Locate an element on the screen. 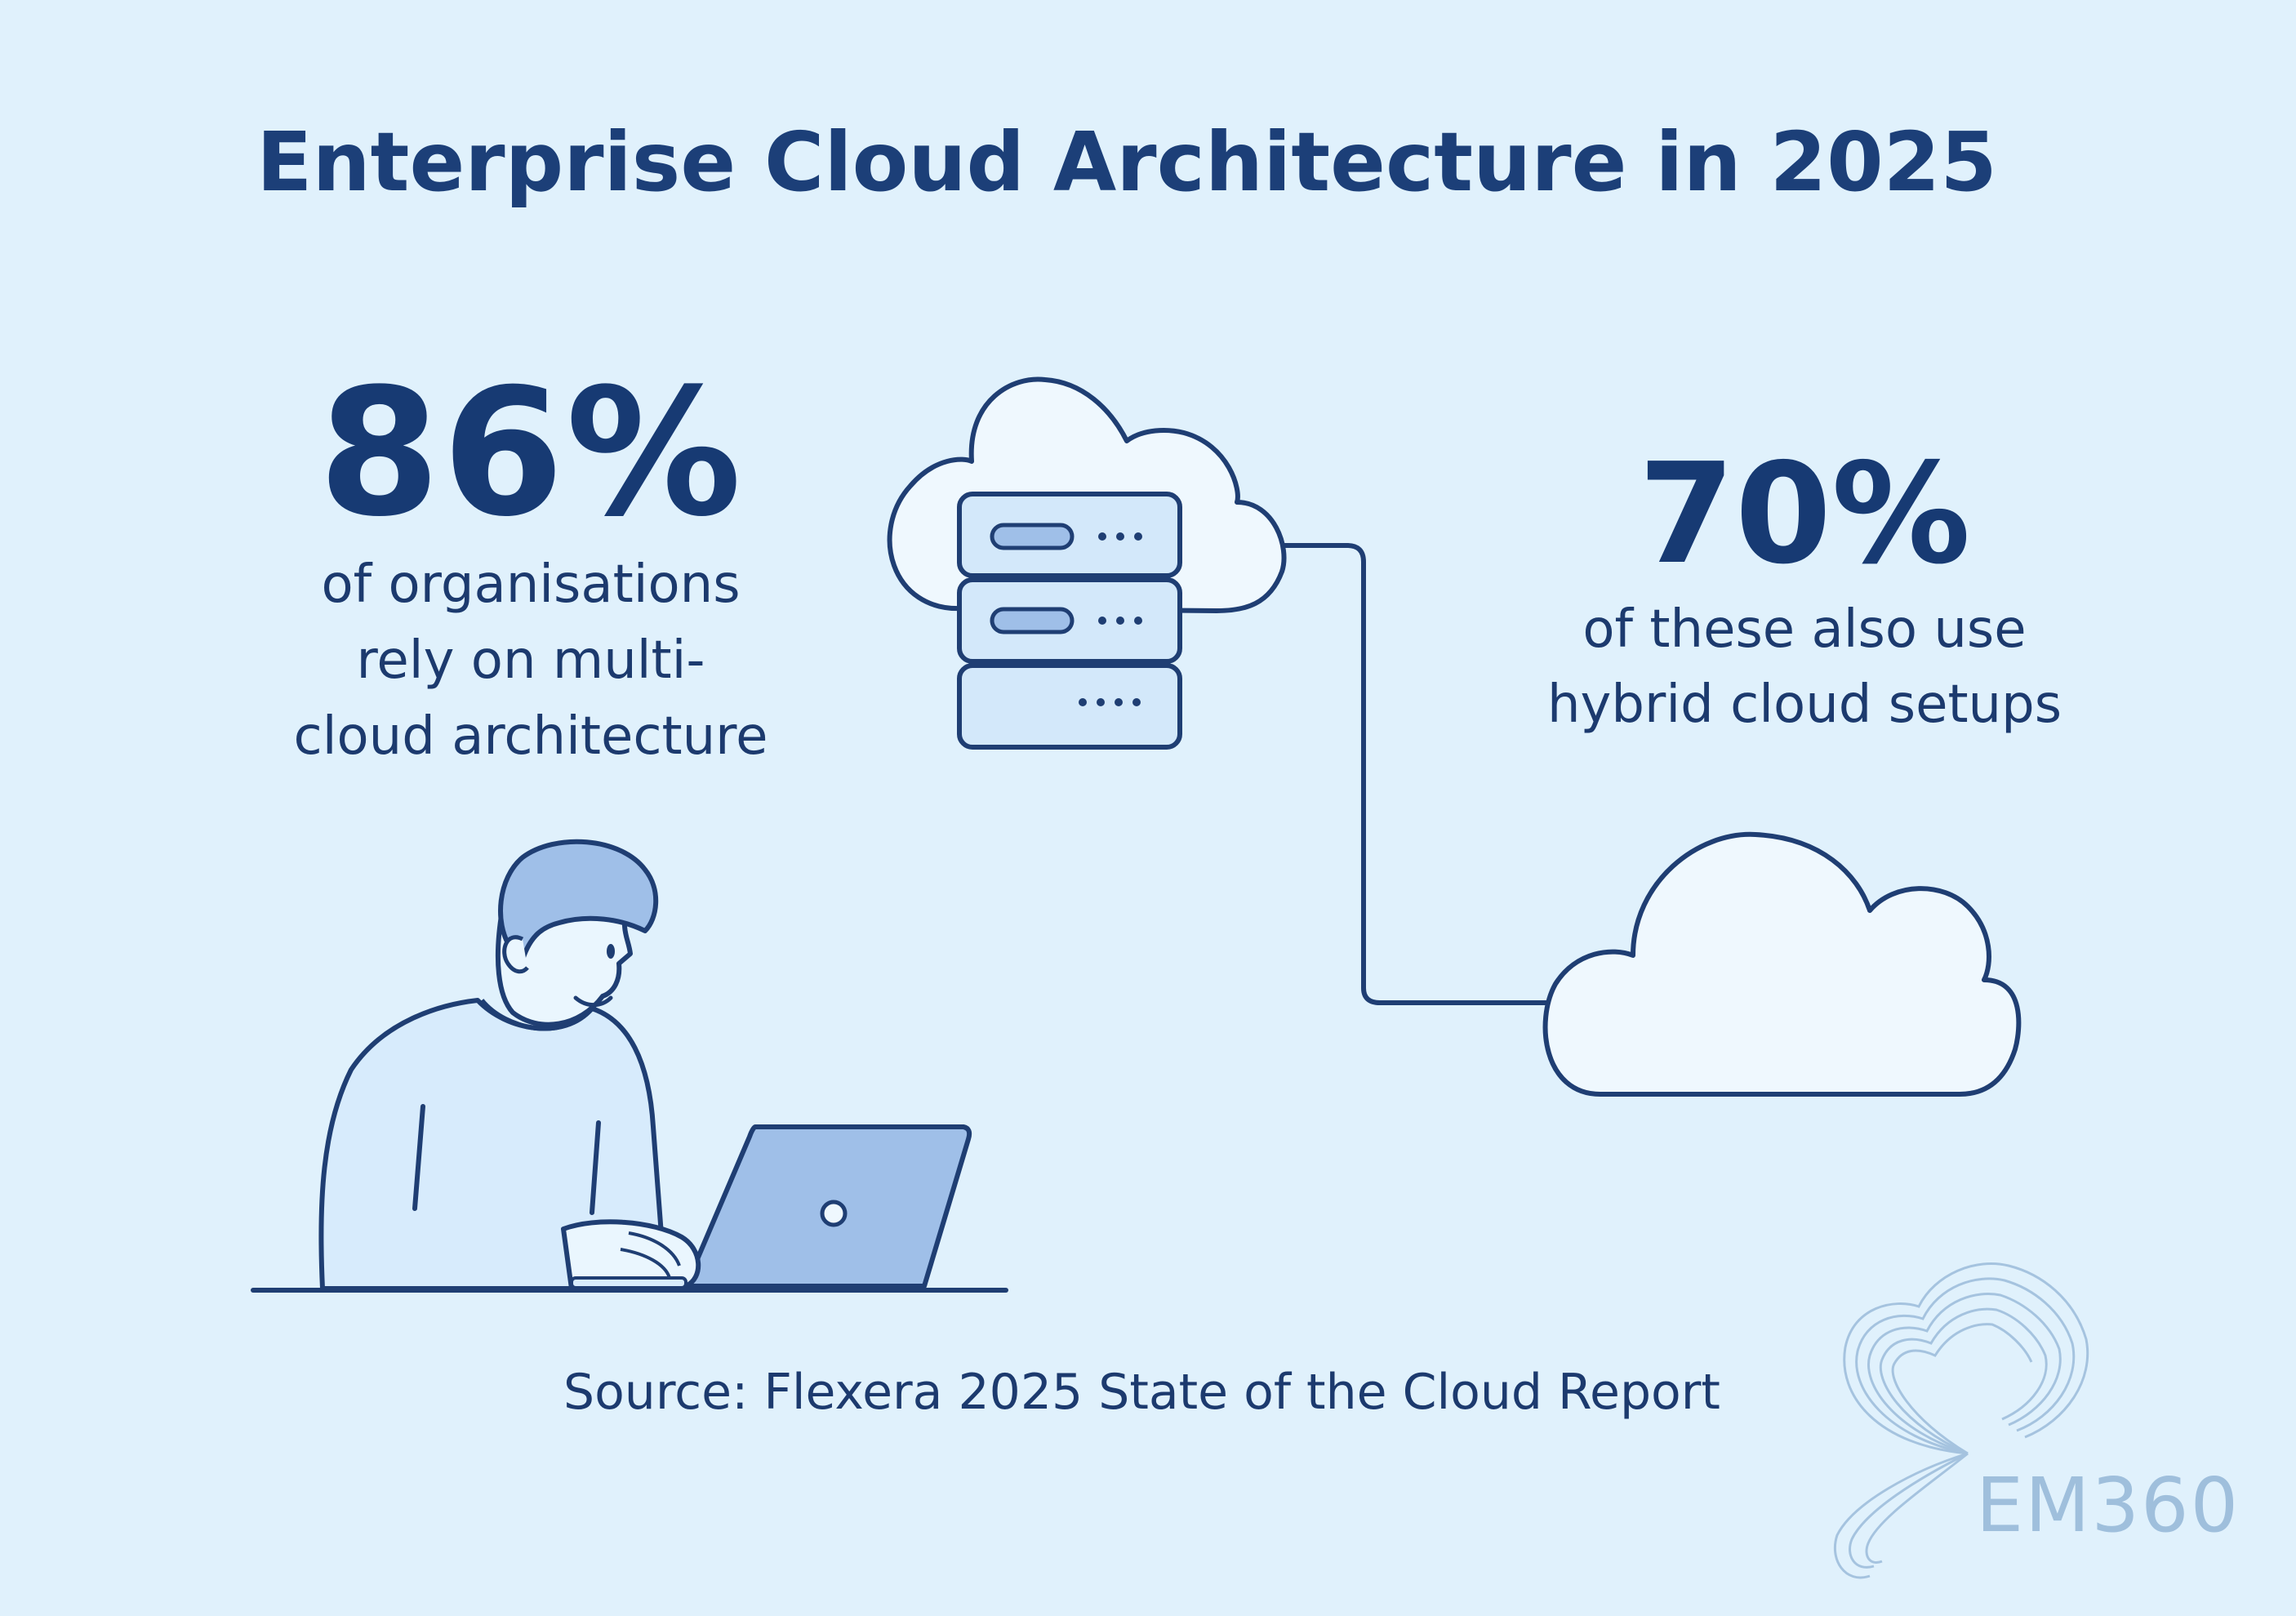  server-unit-2-slot is located at coordinates (1032, 620).